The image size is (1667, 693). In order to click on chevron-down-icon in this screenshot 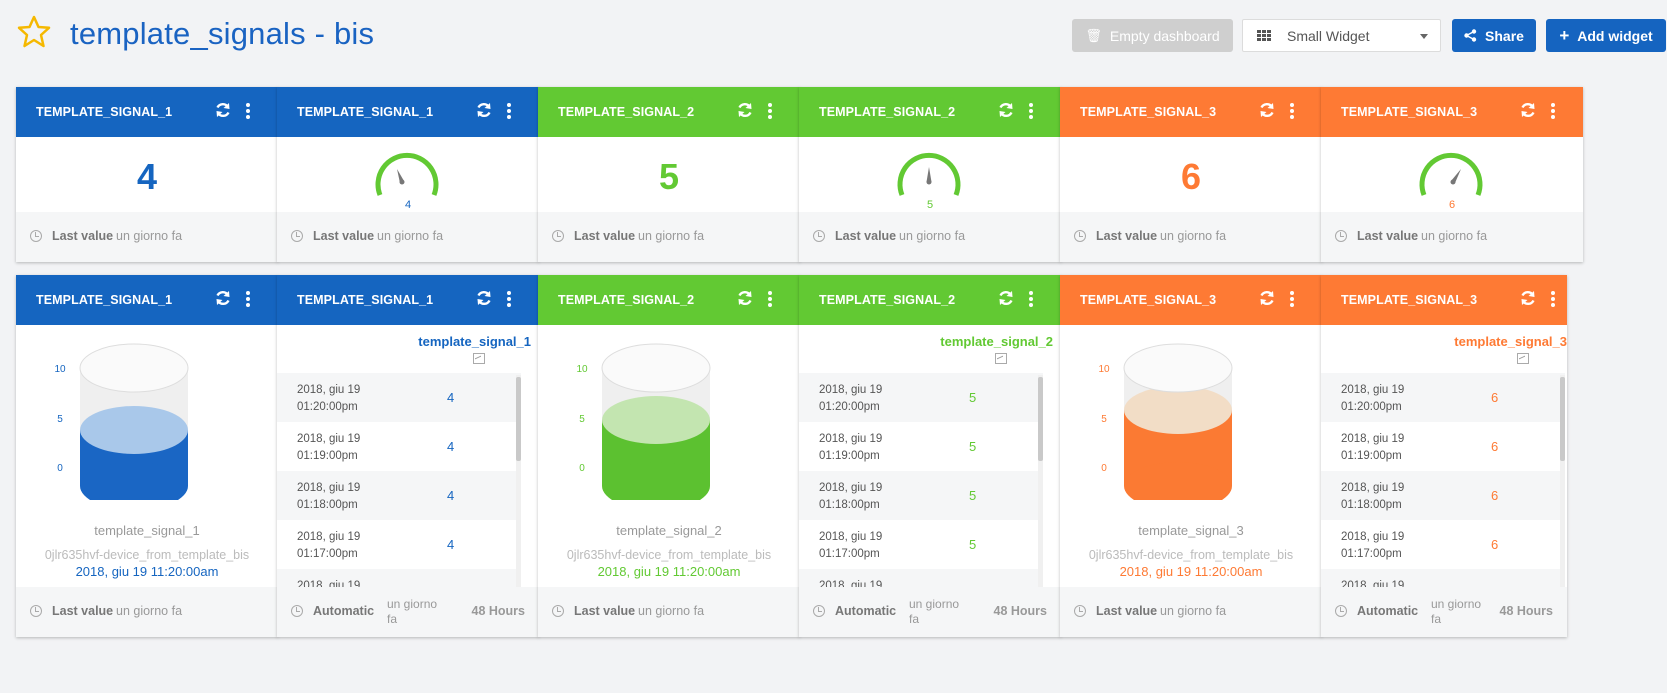, I will do `click(1424, 36)`.